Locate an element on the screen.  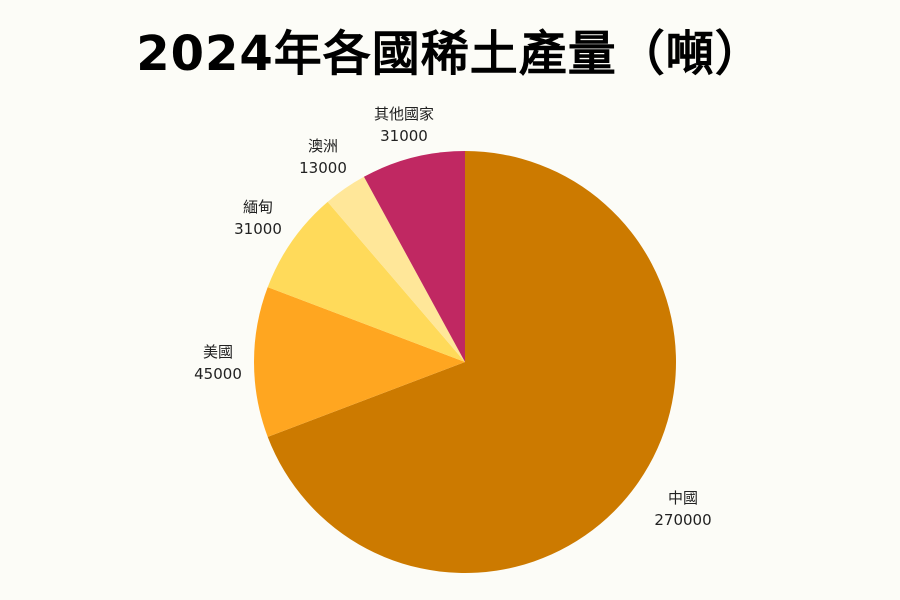
label-value: 270000 is located at coordinates (683, 520).